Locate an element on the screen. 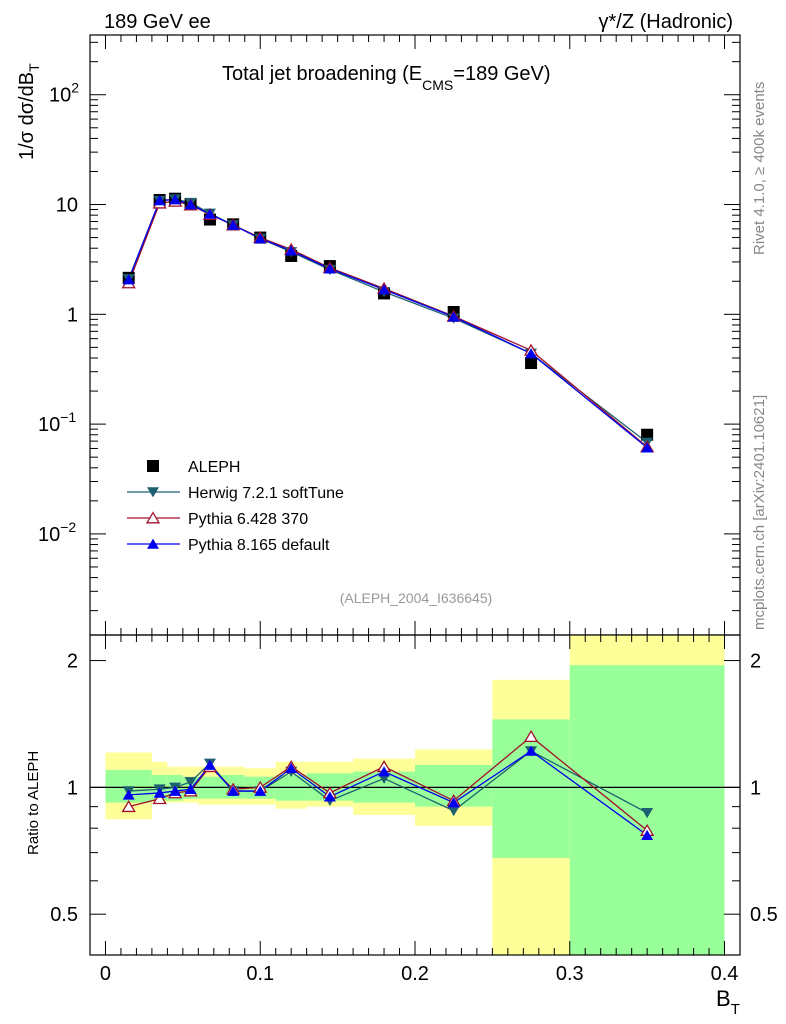 The height and width of the screenshot is (1024, 786). legend-label-herwig: Herwig 7.2.1 softTune is located at coordinates (266, 493).